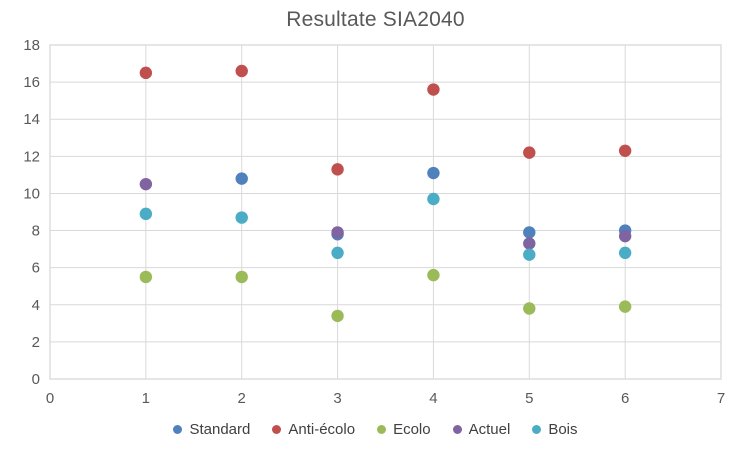  I want to click on chart-legend: Standard Anti-écolo Ecolo Actuel Bois, so click(375, 429).